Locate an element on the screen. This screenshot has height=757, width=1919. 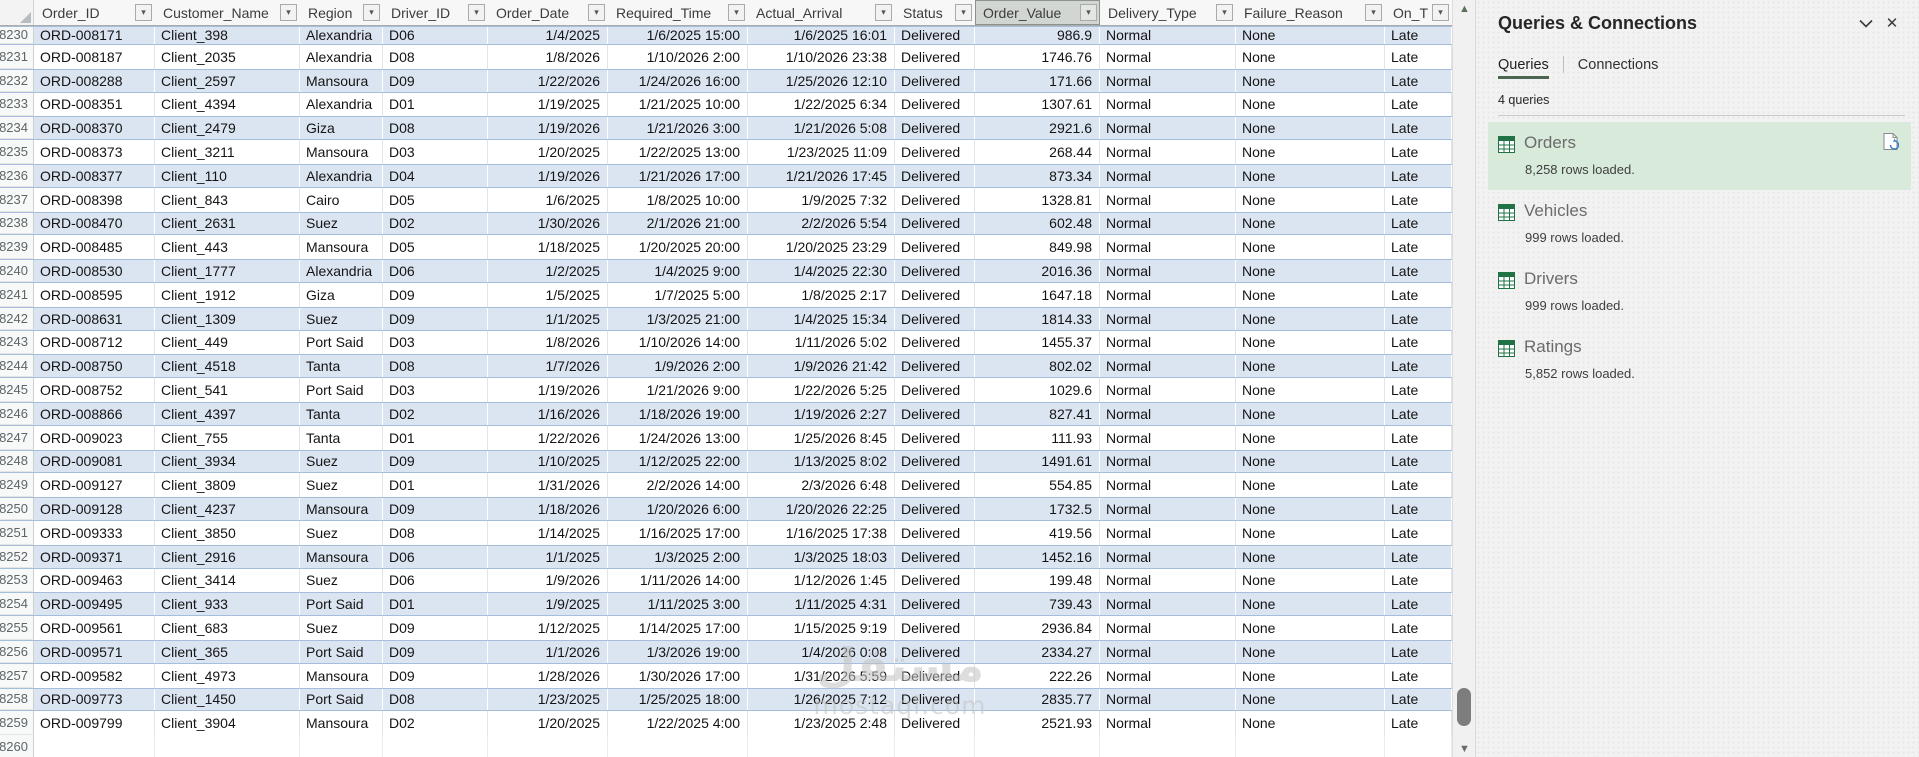
column-header-order_date: Order_Date ▾ is located at coordinates (548, 12).